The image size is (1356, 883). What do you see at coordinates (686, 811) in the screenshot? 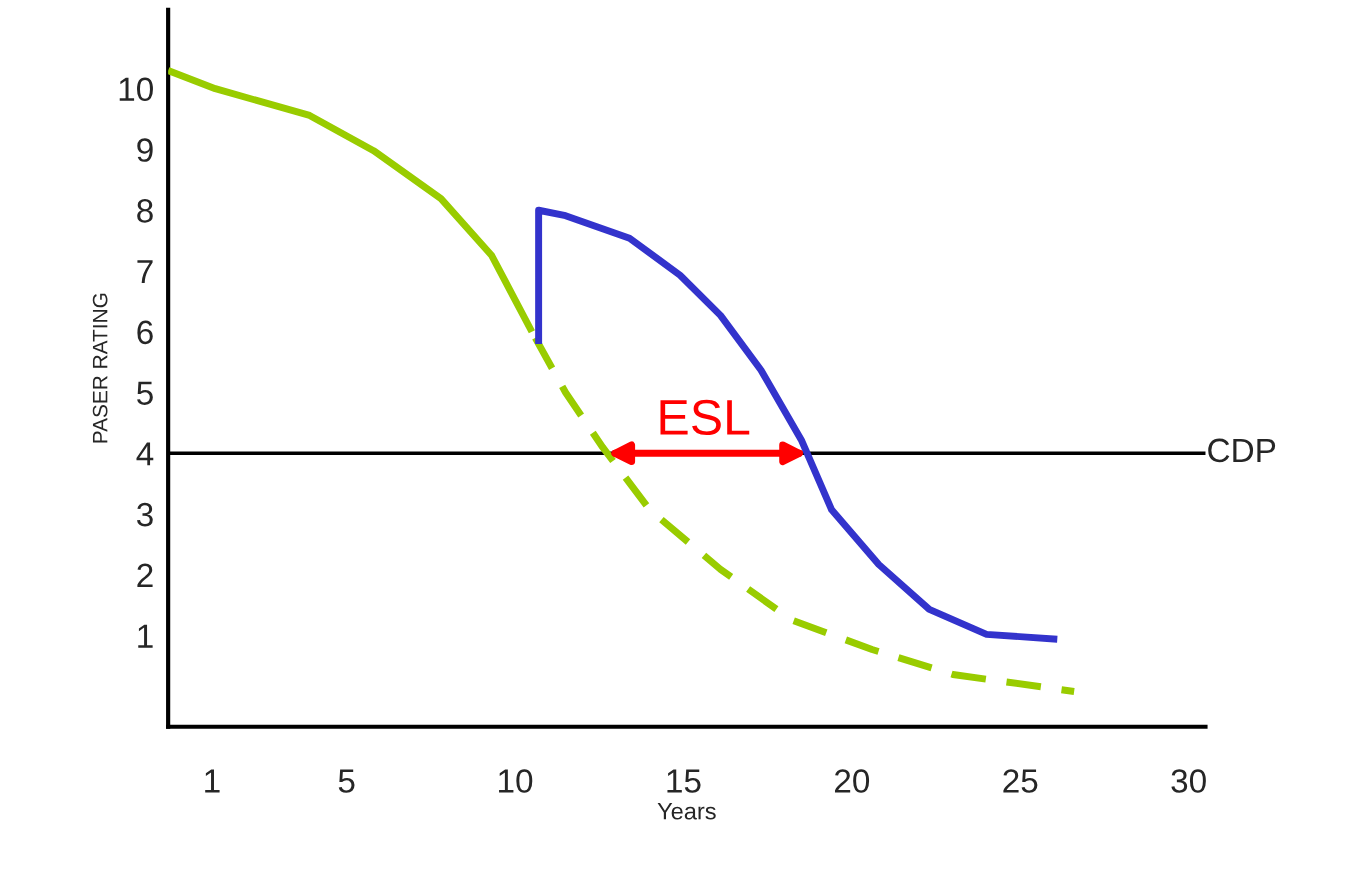
I see `x-axis-title: Years` at bounding box center [686, 811].